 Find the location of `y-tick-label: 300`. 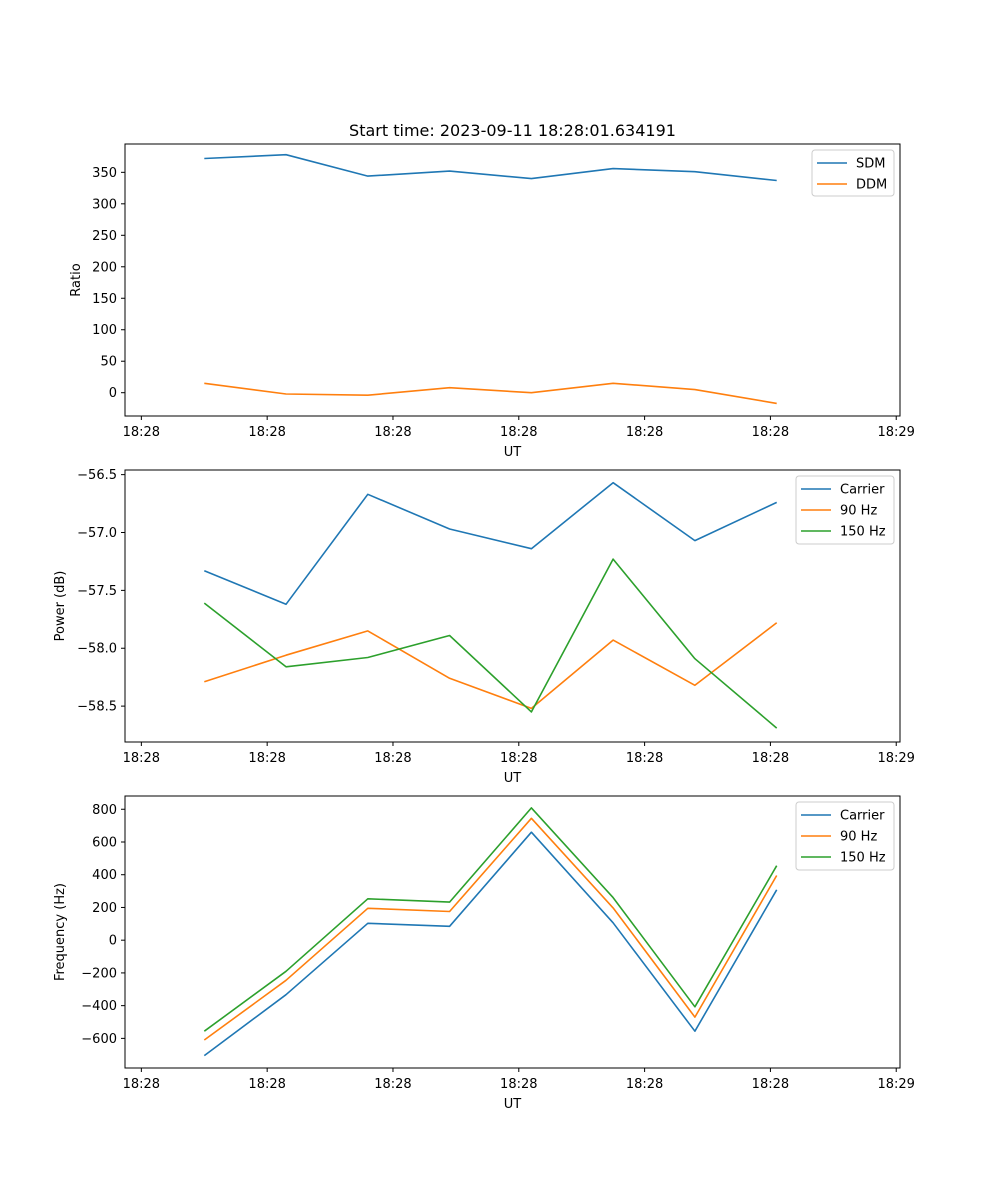

y-tick-label: 300 is located at coordinates (104, 204).